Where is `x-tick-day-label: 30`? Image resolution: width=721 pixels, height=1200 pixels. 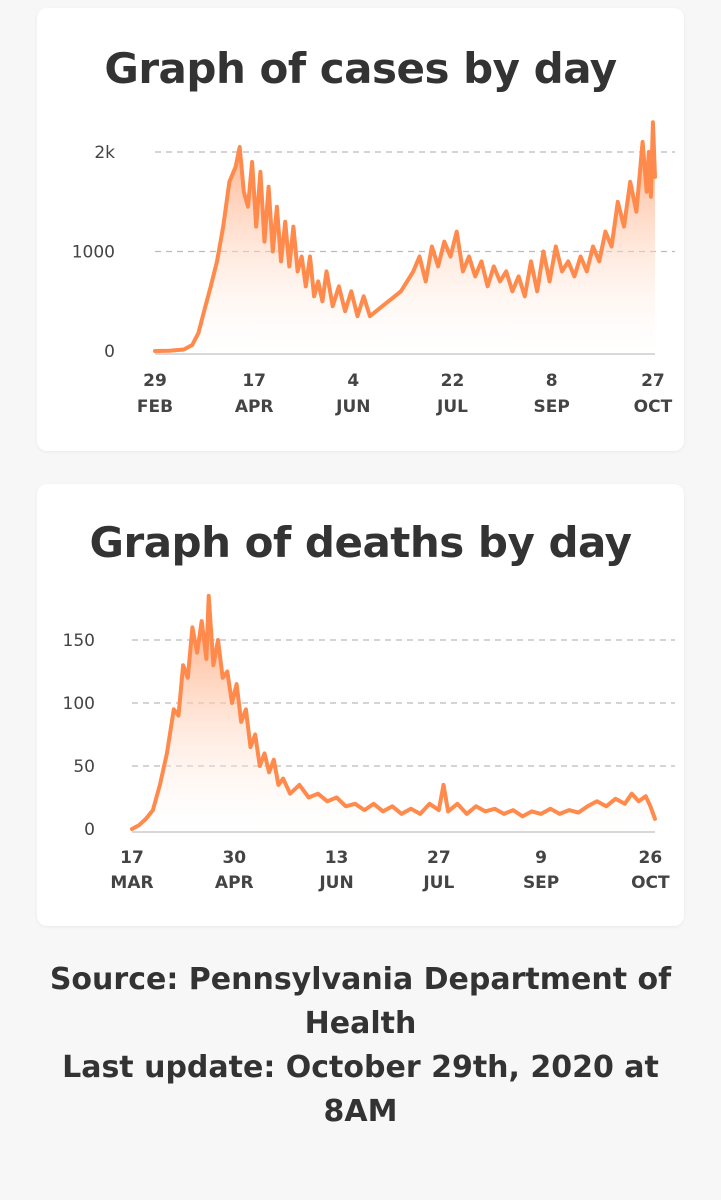
x-tick-day-label: 30 is located at coordinates (234, 858).